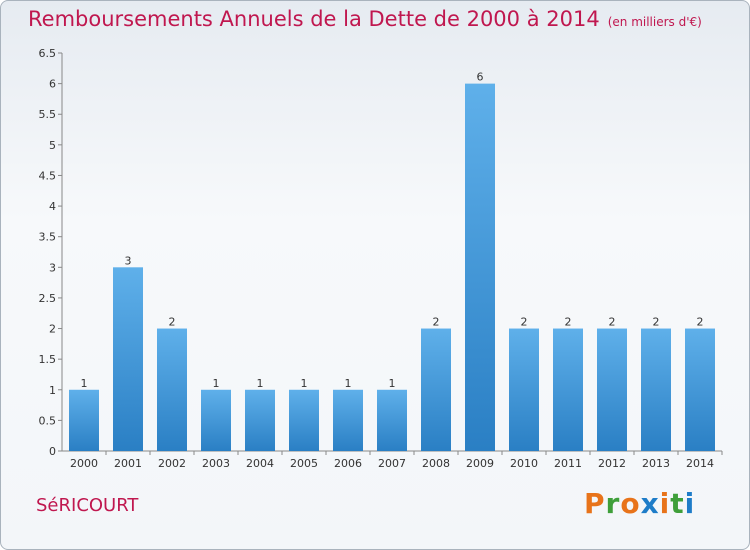 This screenshot has height=550, width=750. What do you see at coordinates (260, 463) in the screenshot?
I see `x-tick-label: 2004` at bounding box center [260, 463].